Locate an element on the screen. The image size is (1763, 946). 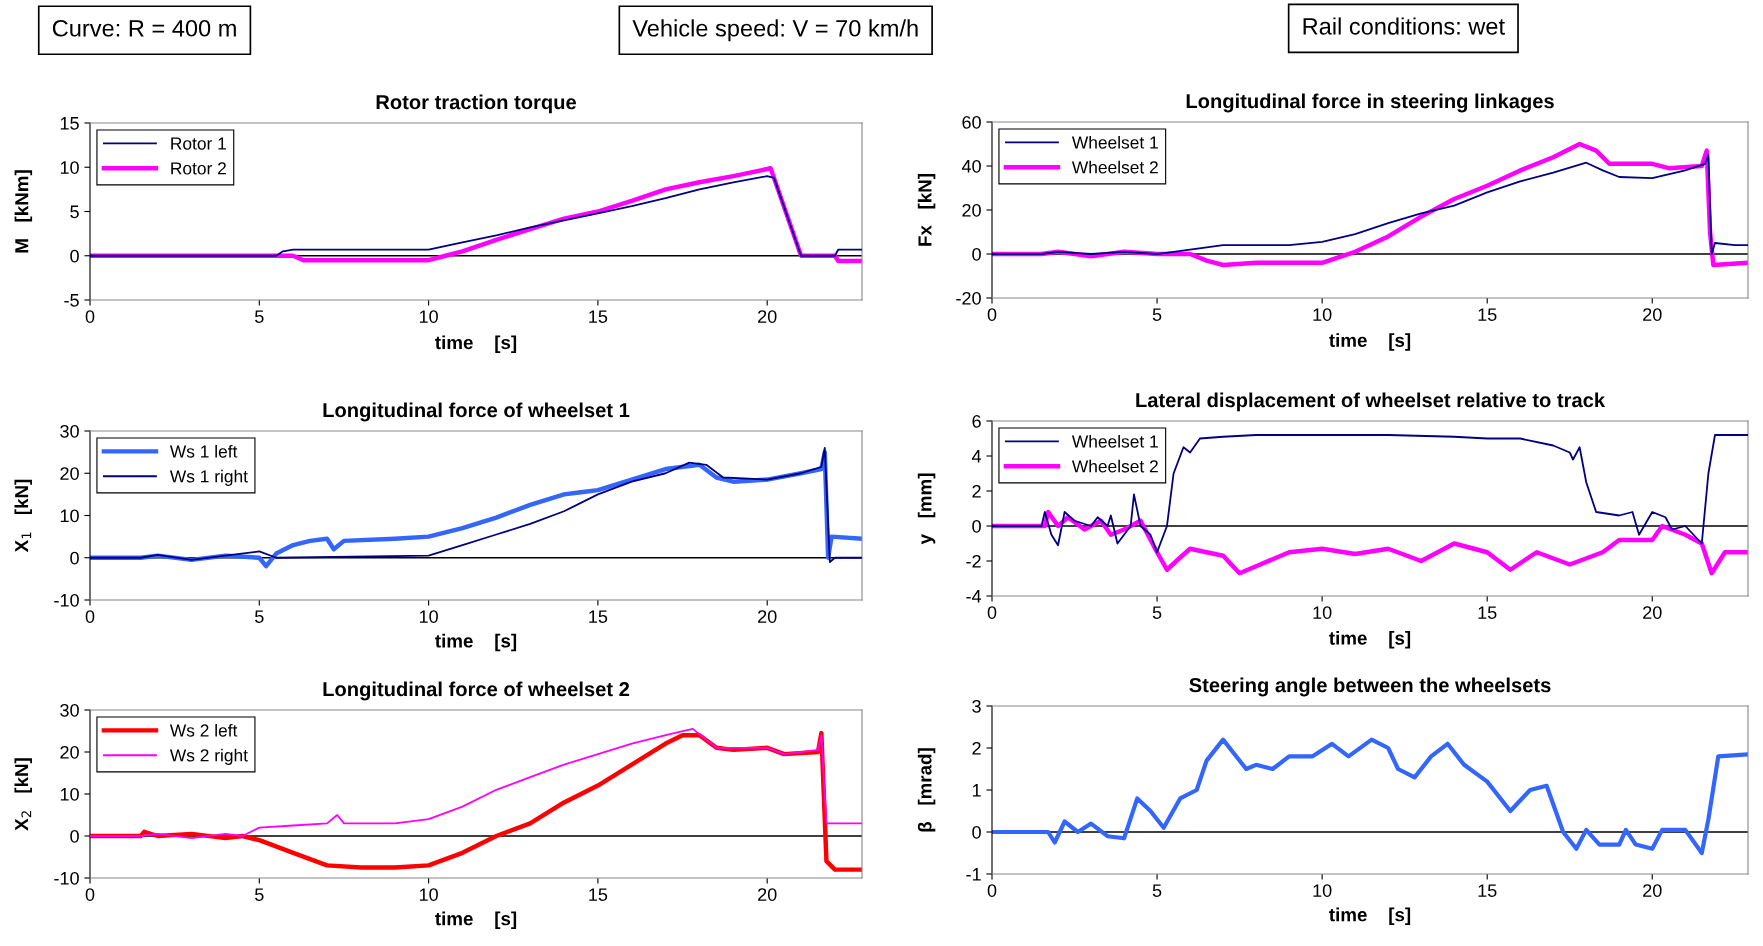
y-axis-title: y [mm] is located at coordinates (926, 509).